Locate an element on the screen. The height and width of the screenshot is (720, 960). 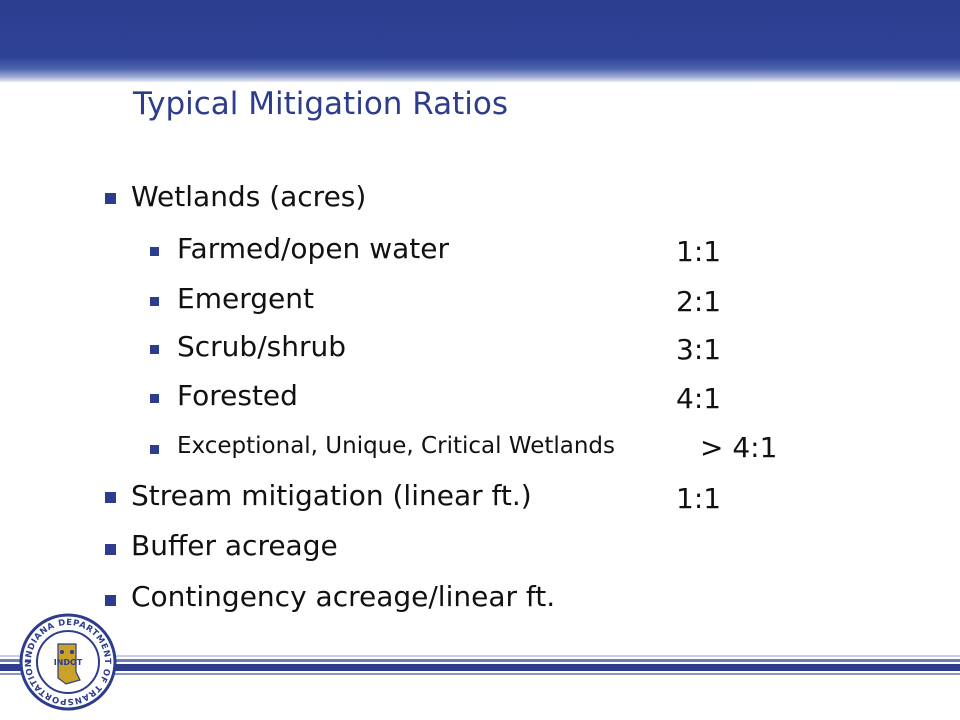
list-item: Emergent is located at coordinates (245, 298).